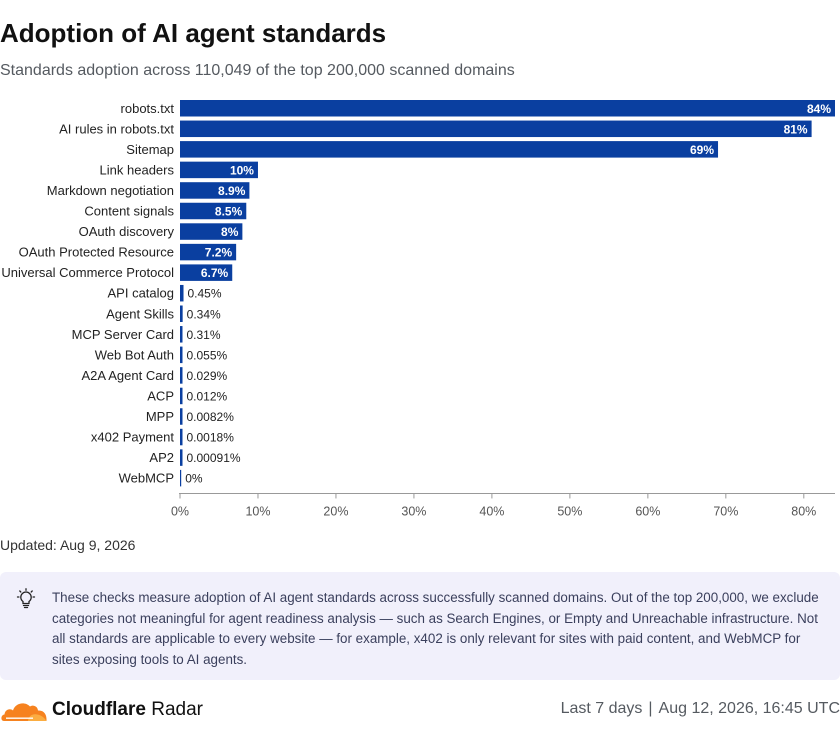 The width and height of the screenshot is (840, 740). Describe the element at coordinates (148, 108) in the screenshot. I see `category-label: robots.txt` at that location.